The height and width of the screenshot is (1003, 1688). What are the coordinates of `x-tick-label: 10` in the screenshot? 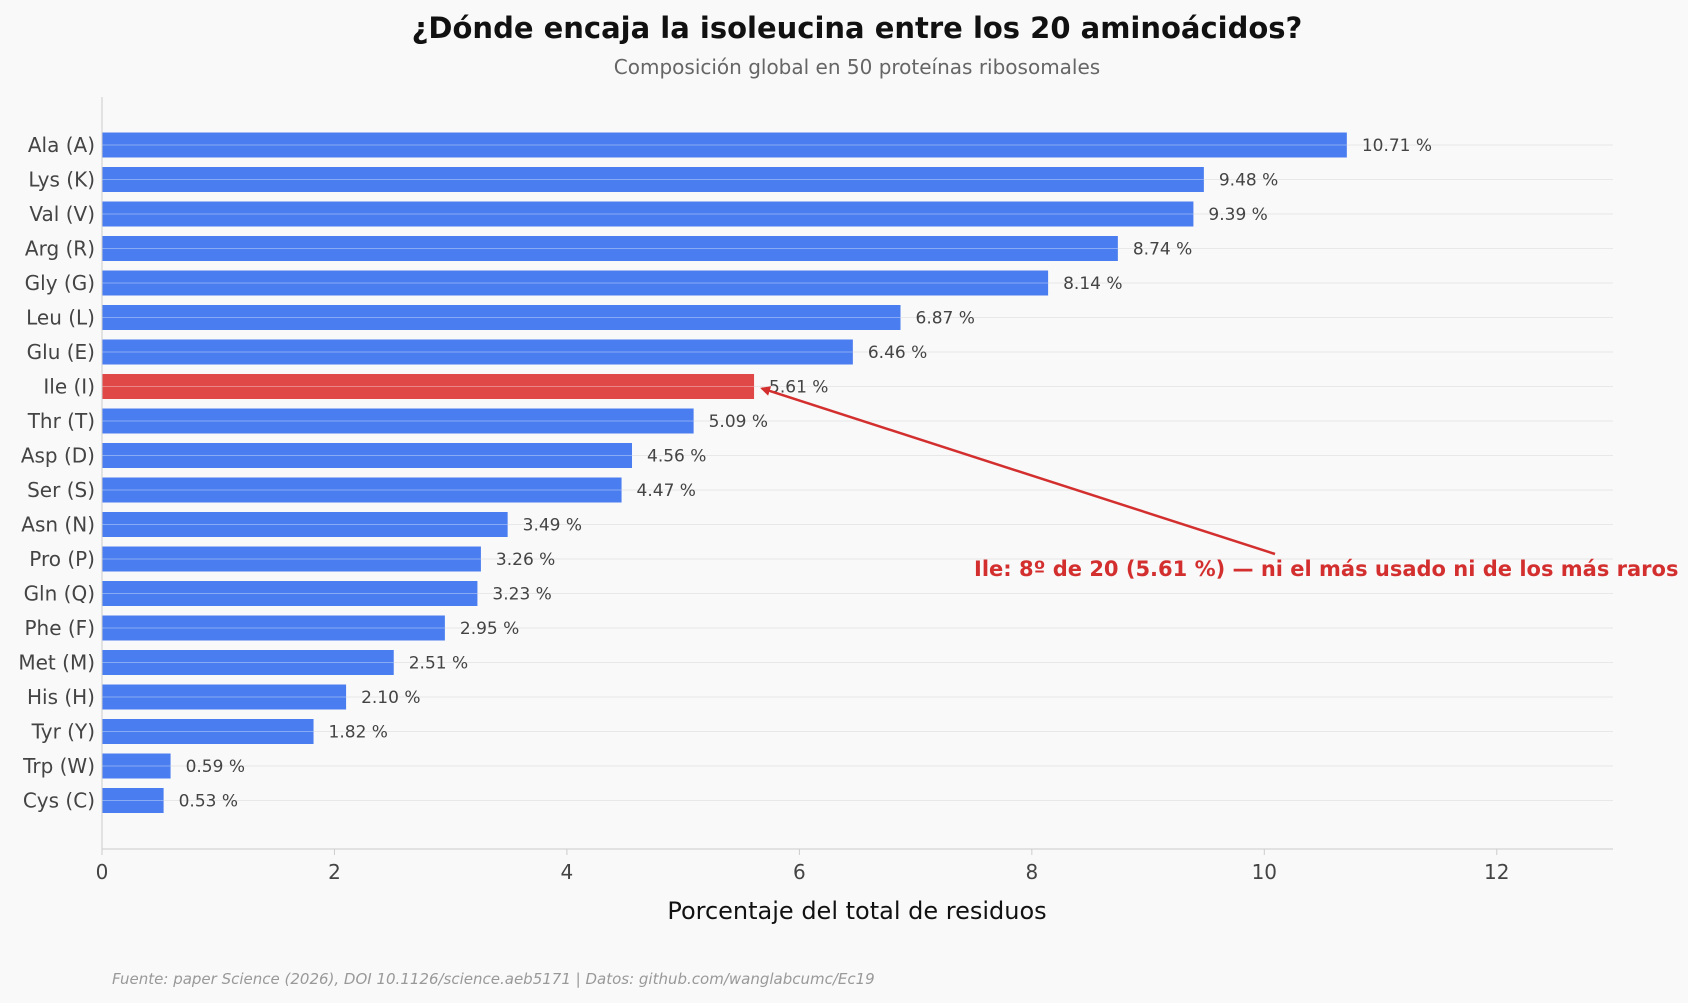 It's located at (1264, 872).